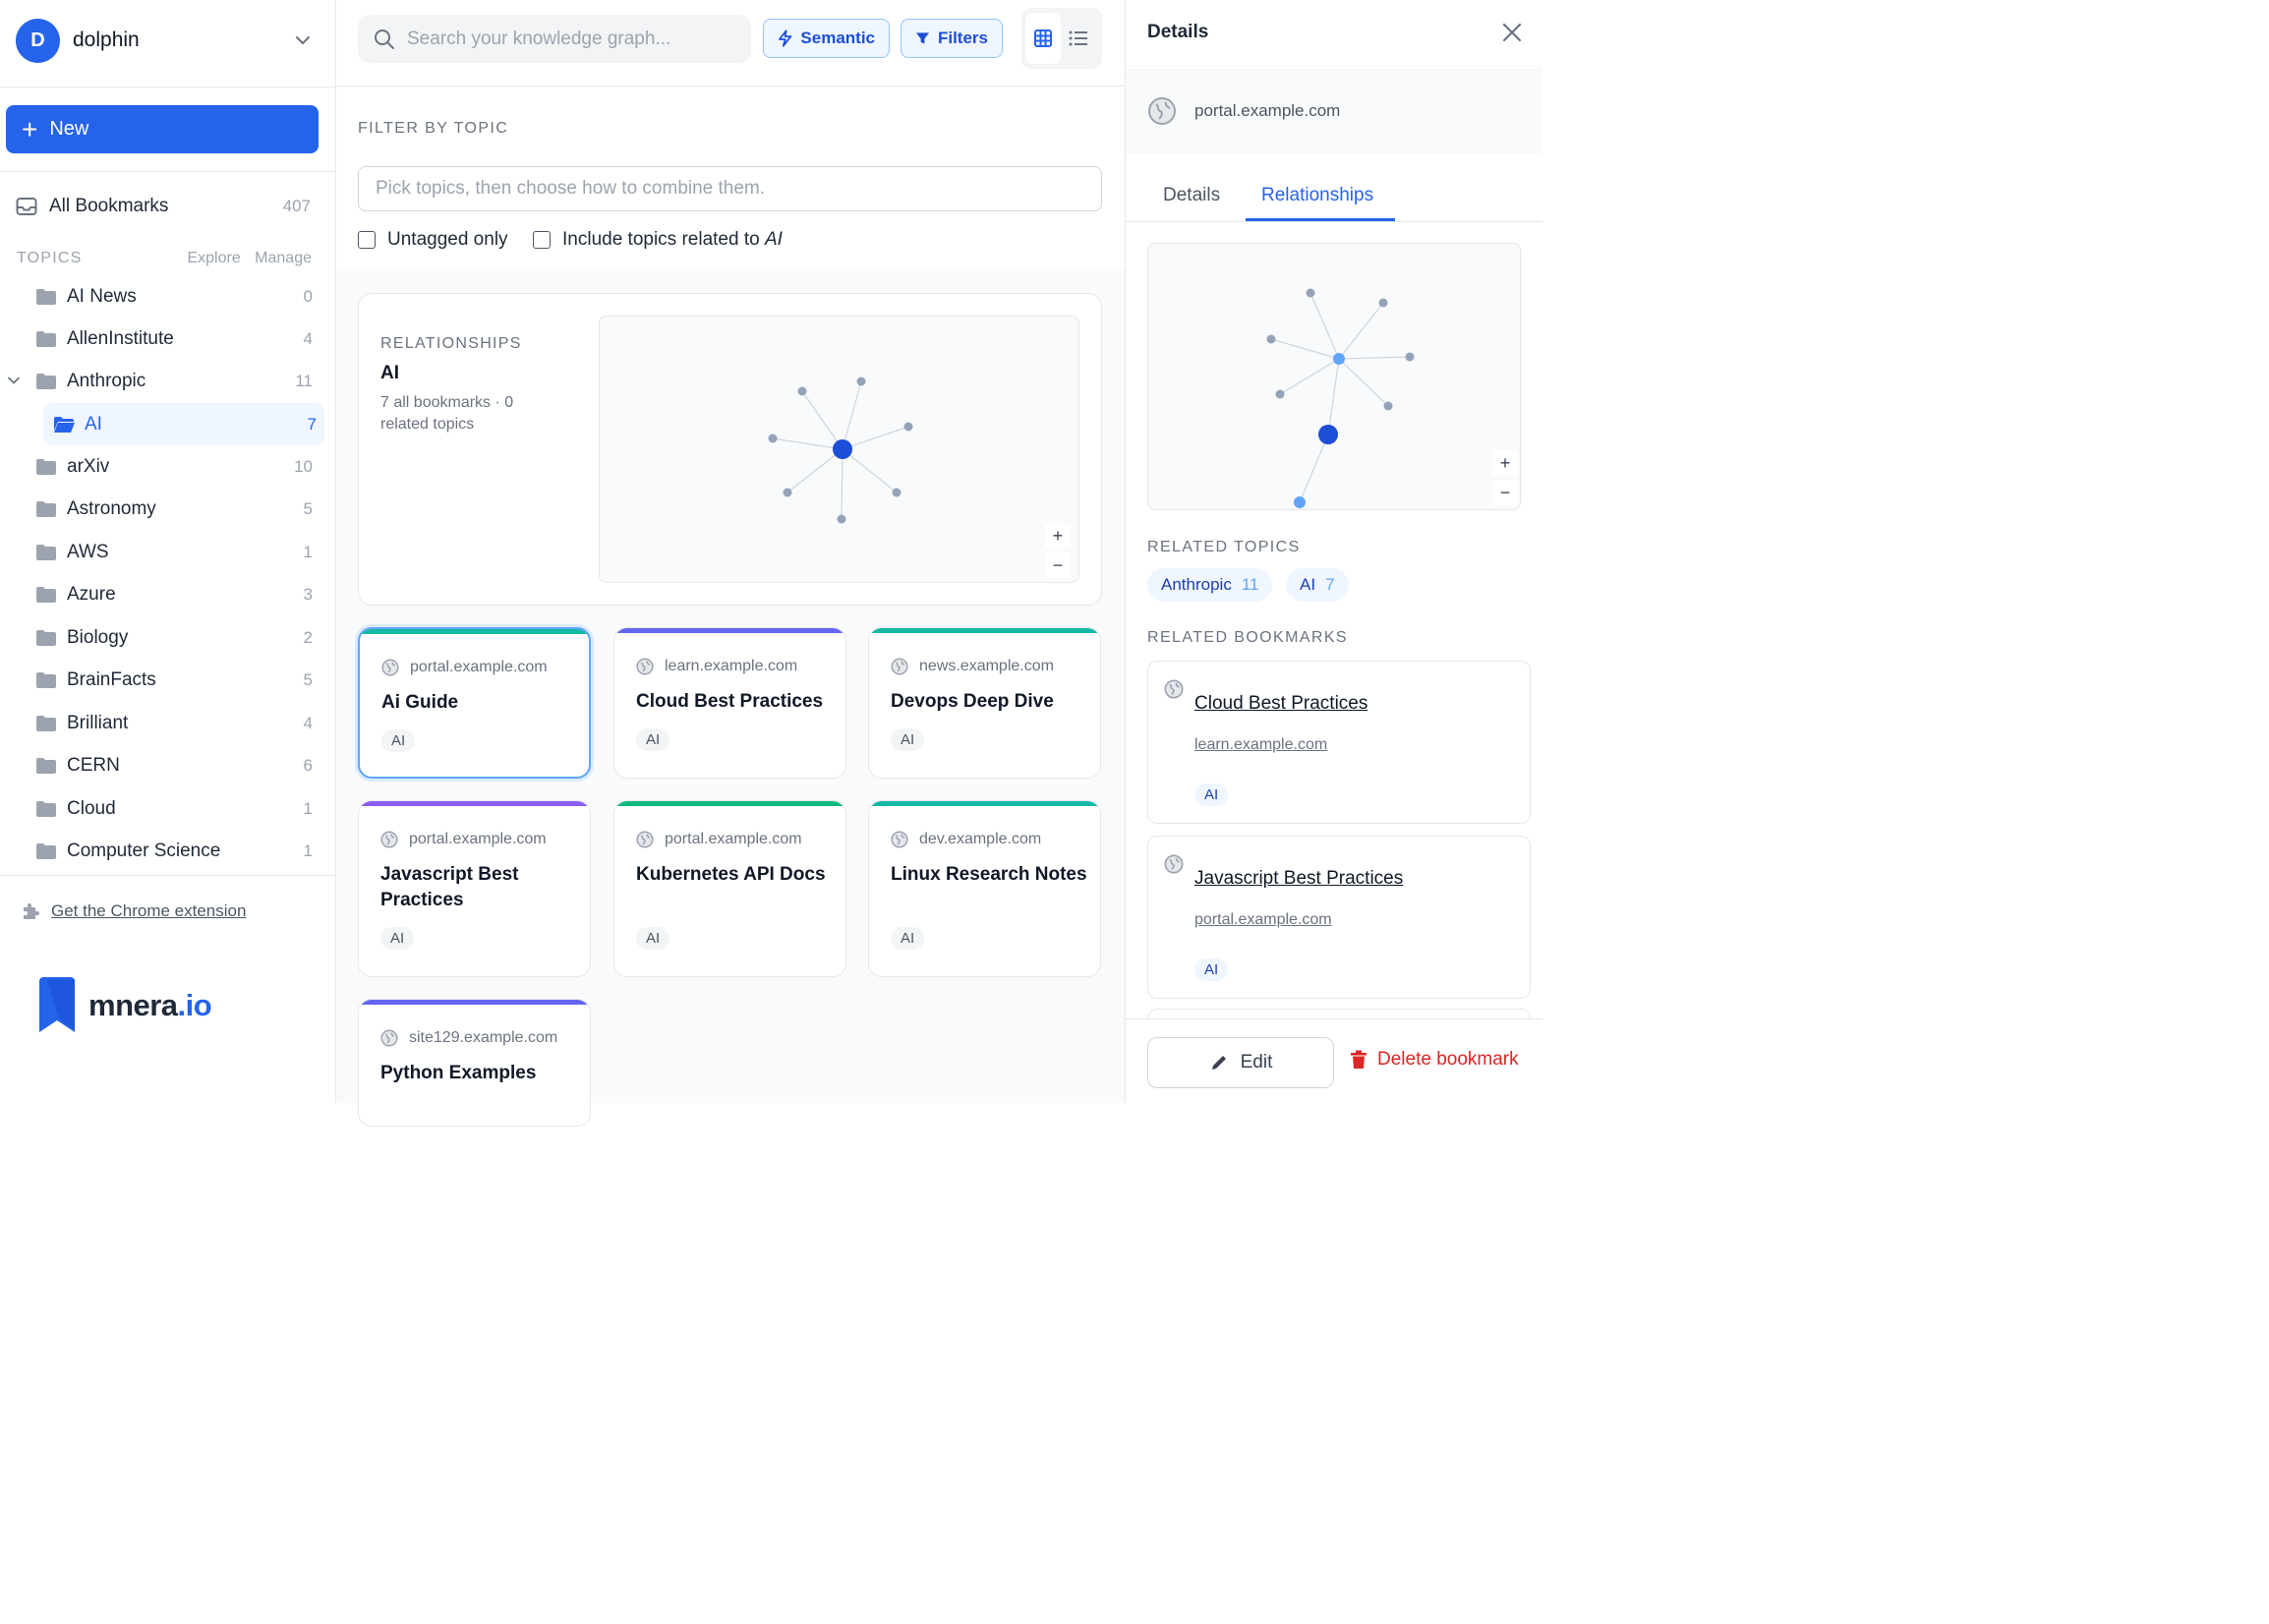 Image resolution: width=2269 pixels, height=1624 pixels. Describe the element at coordinates (1334, 33) in the screenshot. I see `details-header: Details` at that location.